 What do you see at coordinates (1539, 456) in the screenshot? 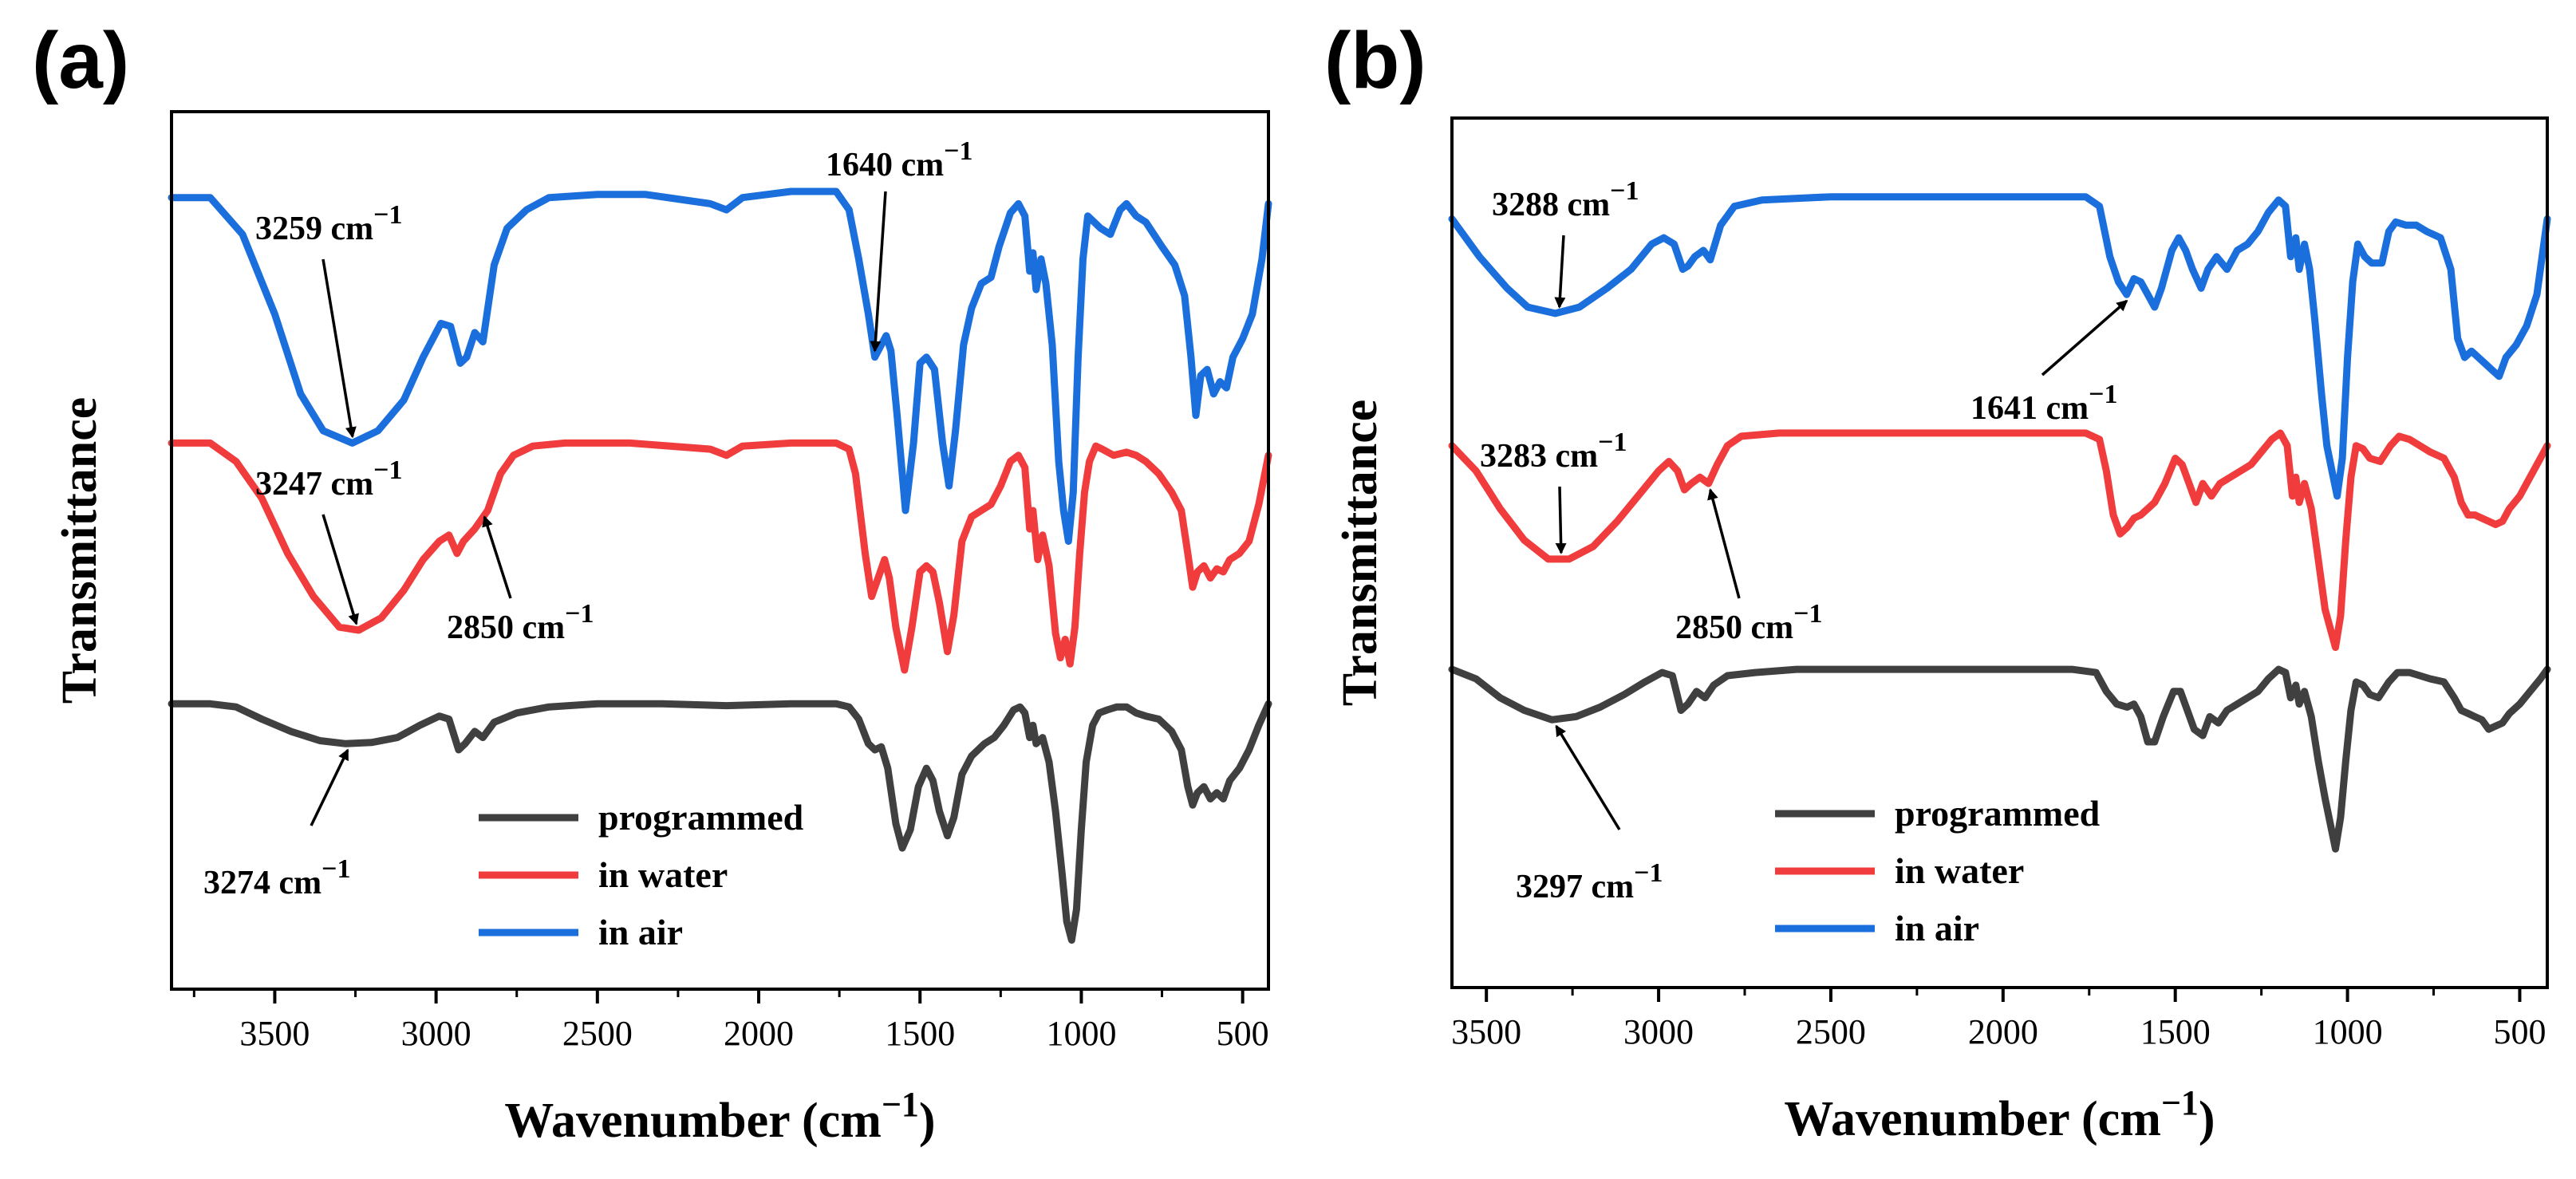
I see `peak-annotation-text: 3283 cm` at bounding box center [1539, 456].